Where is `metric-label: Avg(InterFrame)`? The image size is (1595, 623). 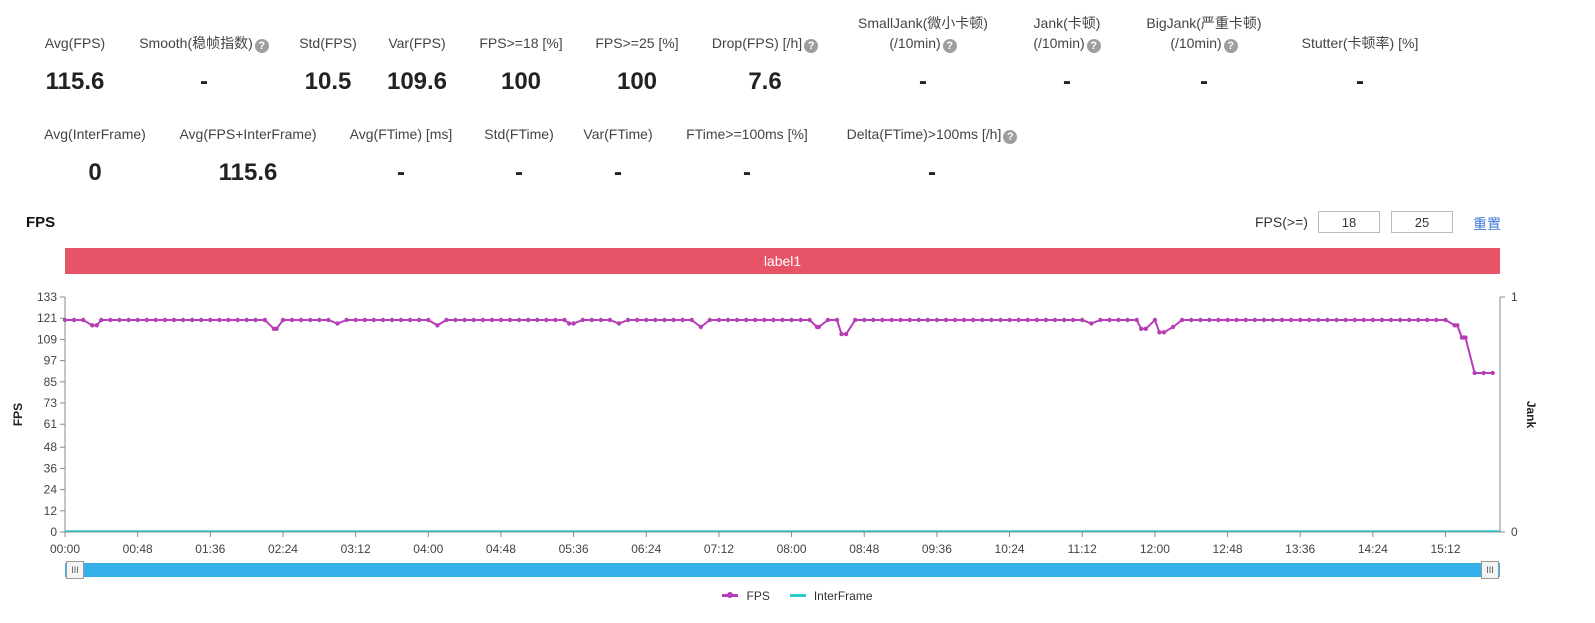
metric-label: Avg(InterFrame) is located at coordinates (95, 134).